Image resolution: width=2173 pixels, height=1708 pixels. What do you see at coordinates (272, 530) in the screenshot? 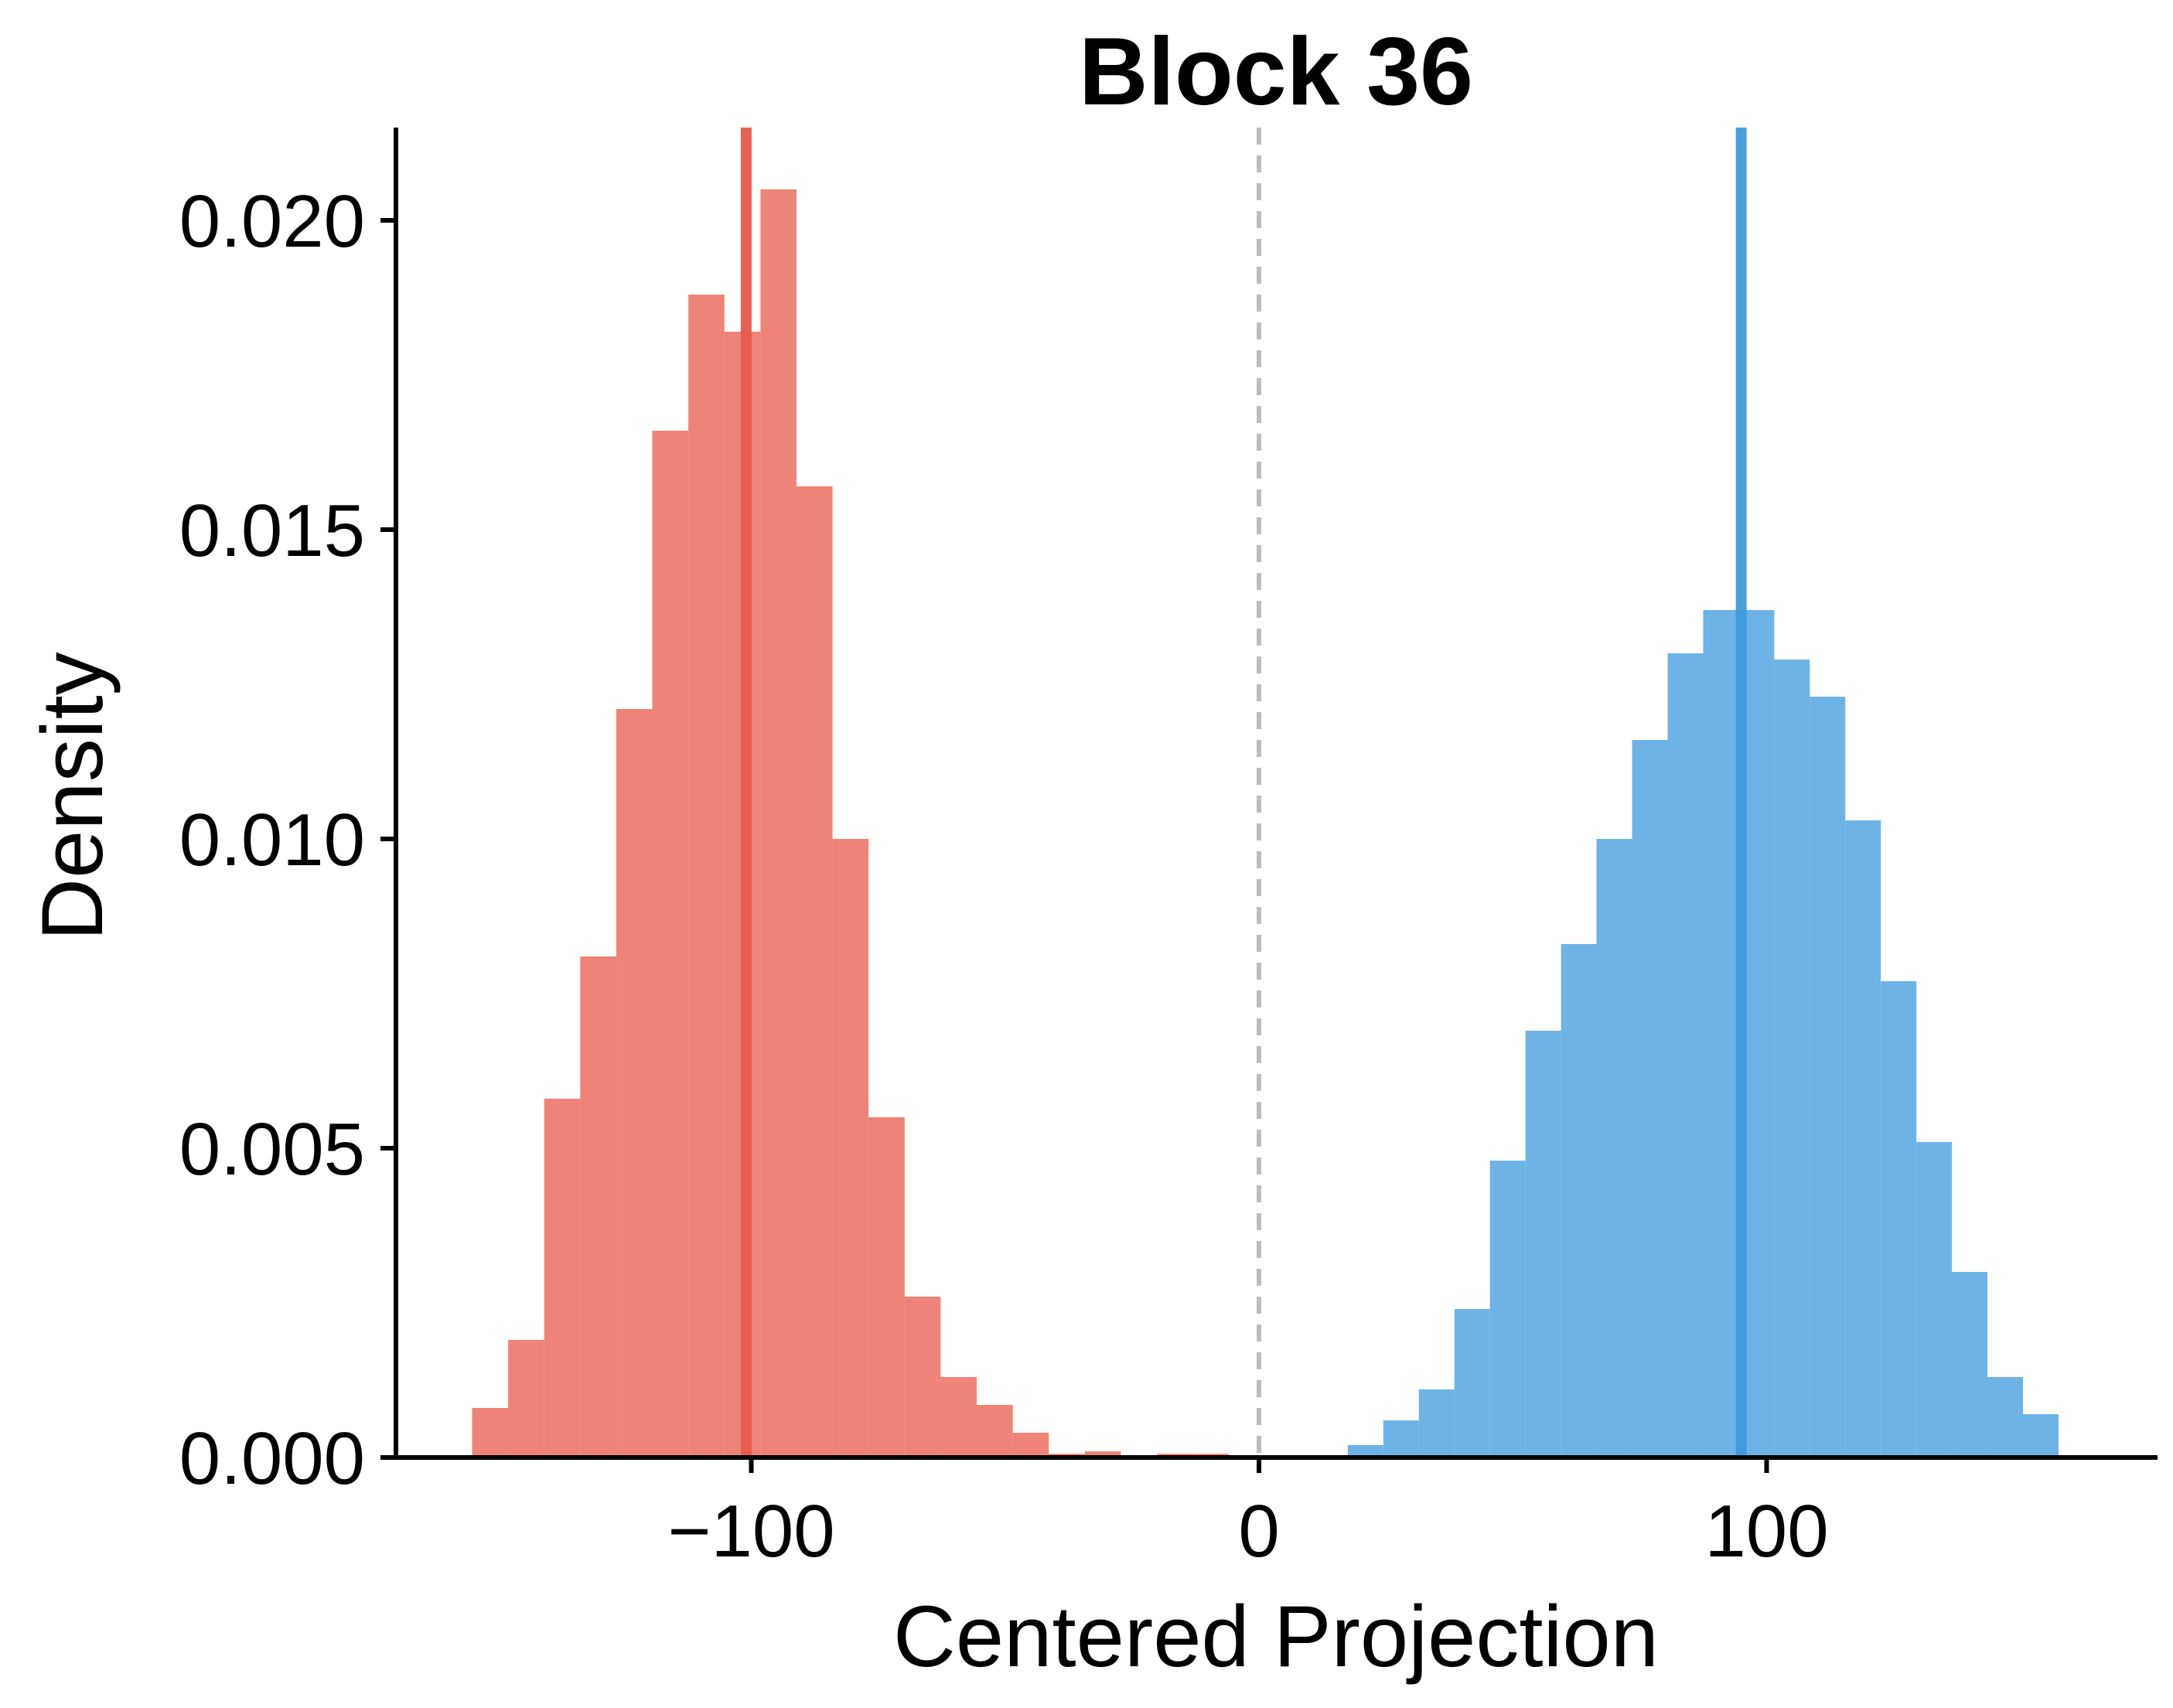
I see `y-tick-label: 0.015` at bounding box center [272, 530].